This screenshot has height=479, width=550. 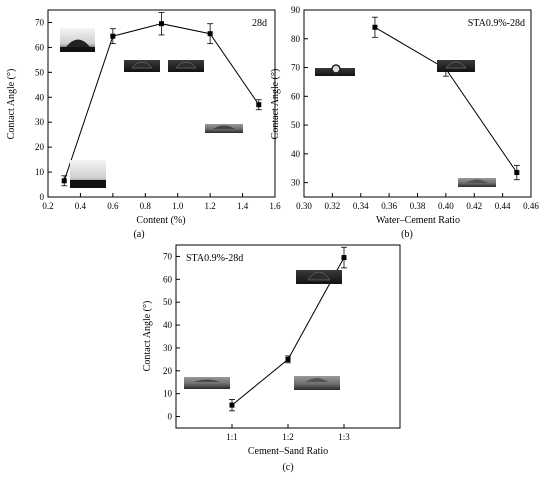 What do you see at coordinates (287, 467) in the screenshot?
I see `panel-c-letter: (c)` at bounding box center [287, 467].